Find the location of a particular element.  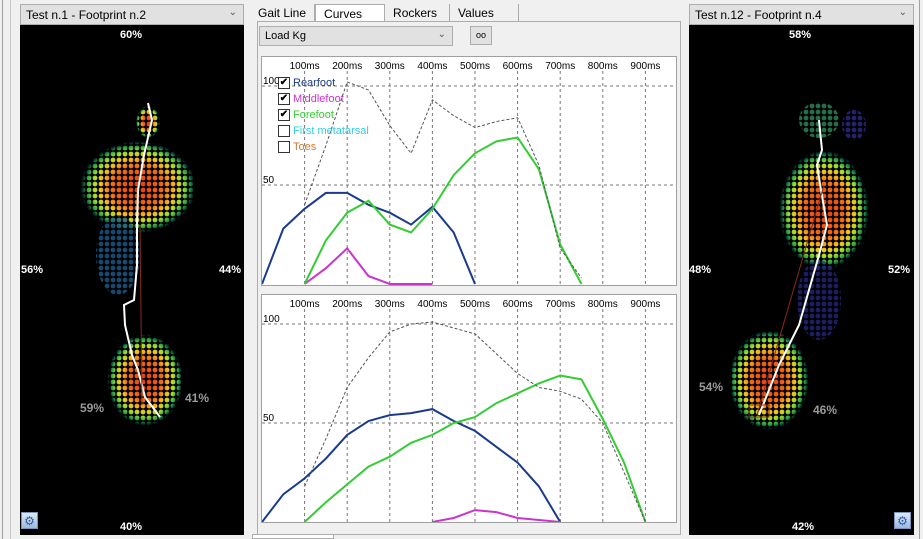

pct-right: 44% is located at coordinates (230, 270).